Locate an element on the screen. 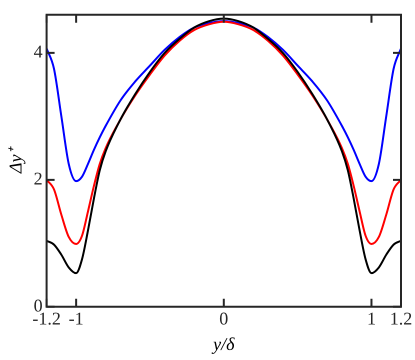 The width and height of the screenshot is (415, 360). x-tick-label: 1.2 is located at coordinates (401, 318).